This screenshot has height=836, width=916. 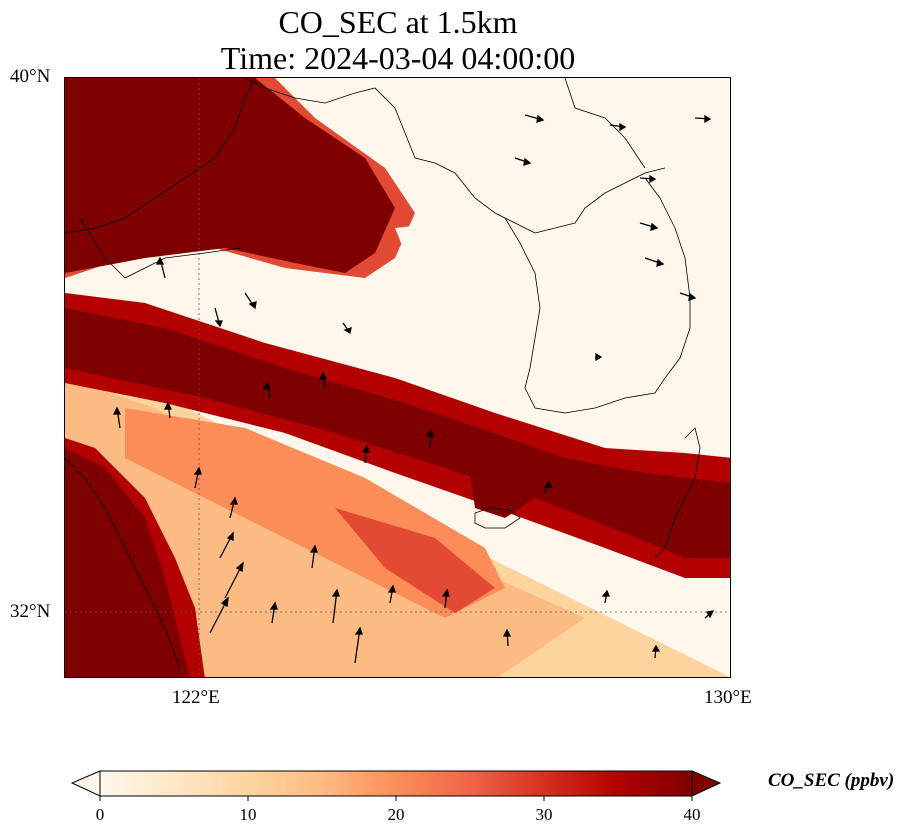 I want to click on colorbar-extend-min, so click(x=85, y=783).